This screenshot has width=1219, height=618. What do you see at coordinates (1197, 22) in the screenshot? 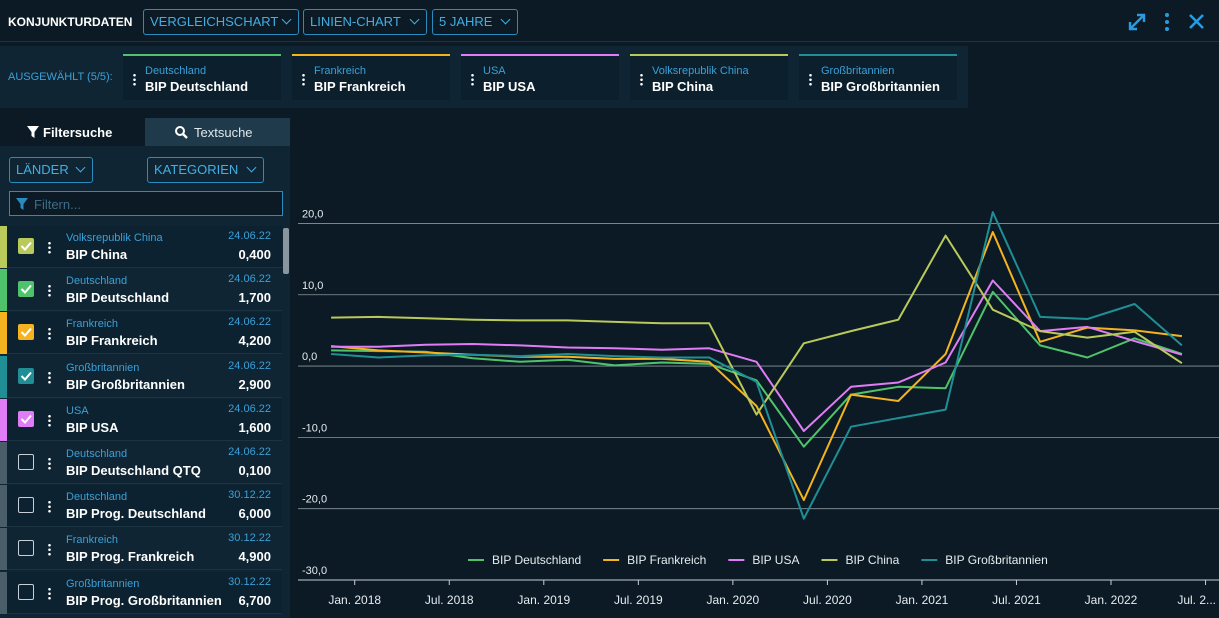
I see `close-icon` at bounding box center [1197, 22].